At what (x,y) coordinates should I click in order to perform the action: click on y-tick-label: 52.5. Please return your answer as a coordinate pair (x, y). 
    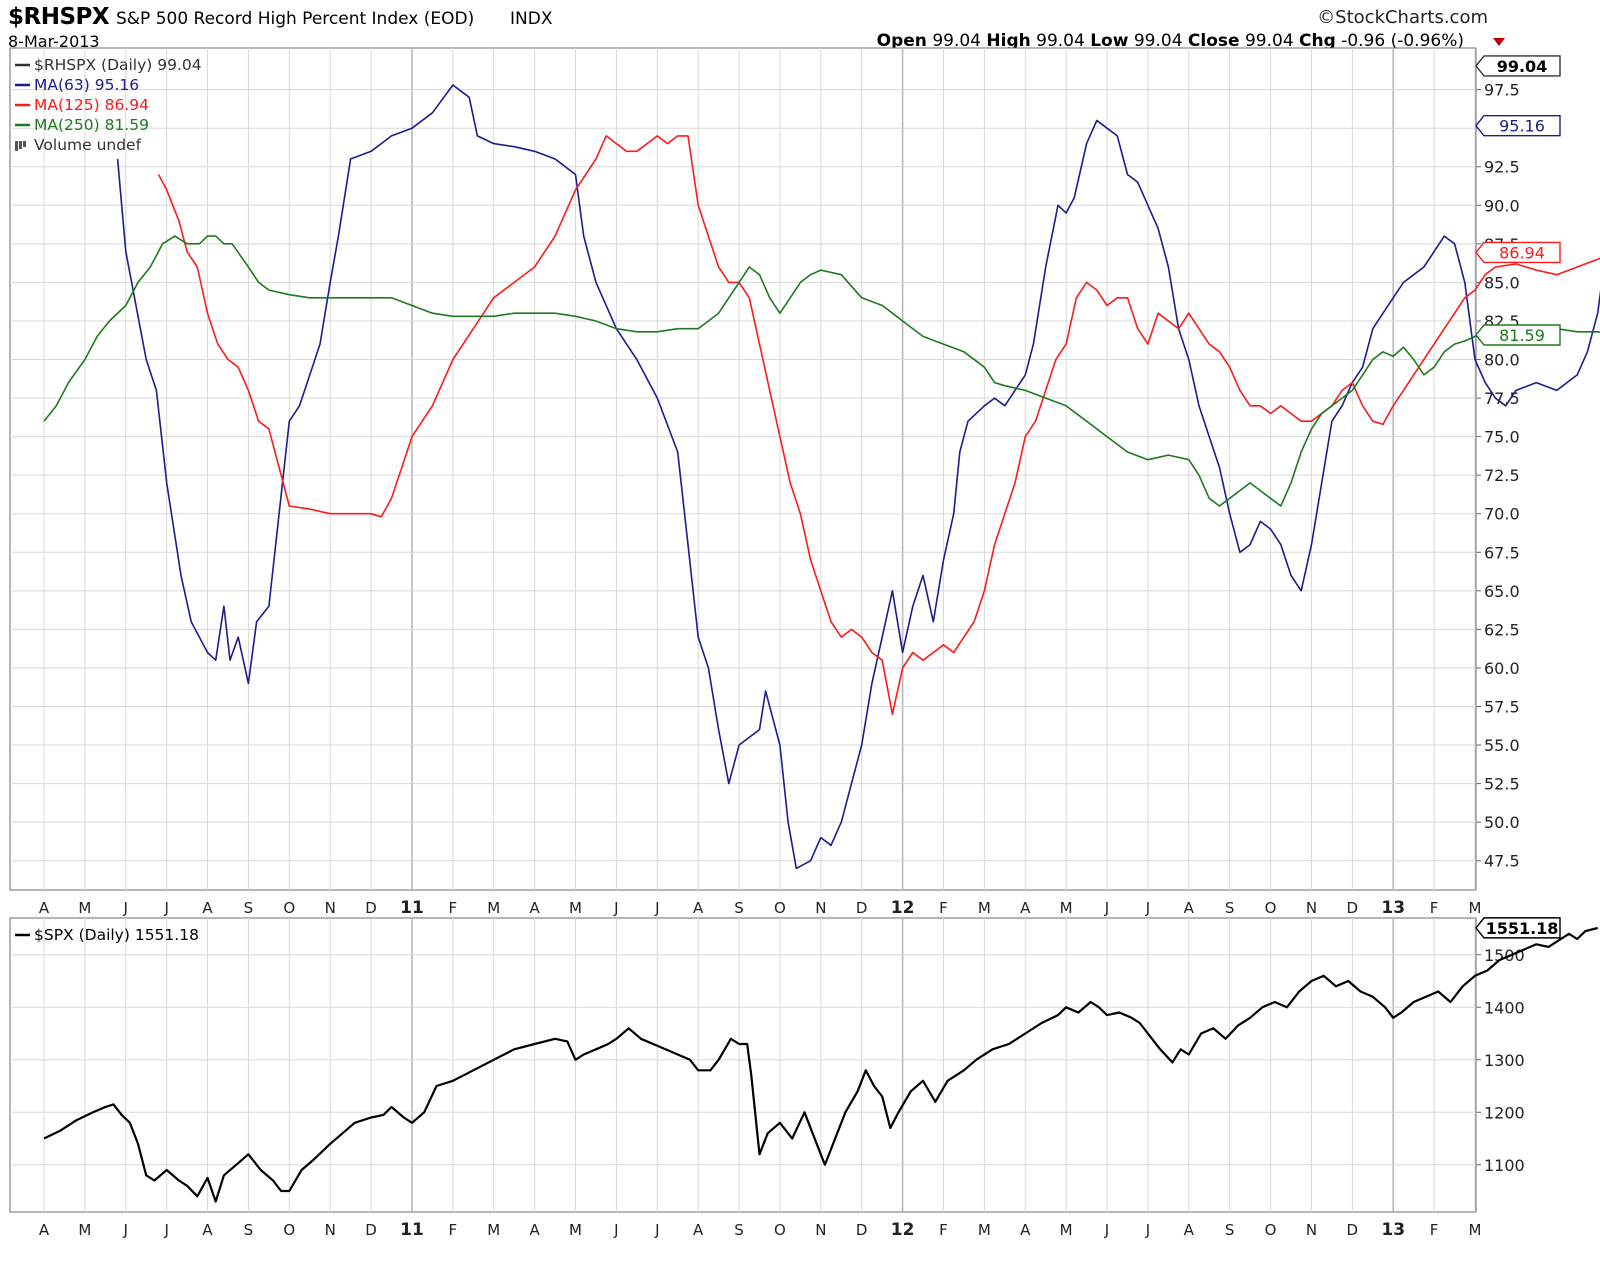
    Looking at the image, I should click on (1502, 784).